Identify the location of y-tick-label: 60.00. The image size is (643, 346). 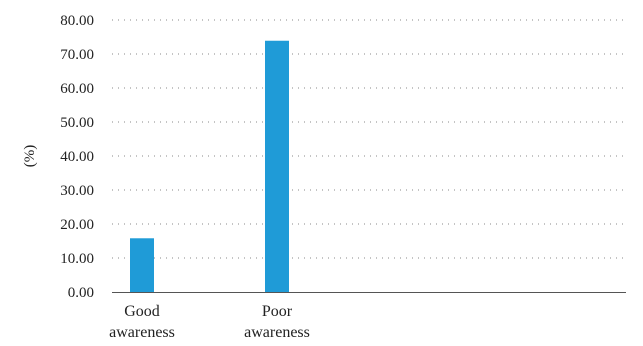
(77, 89).